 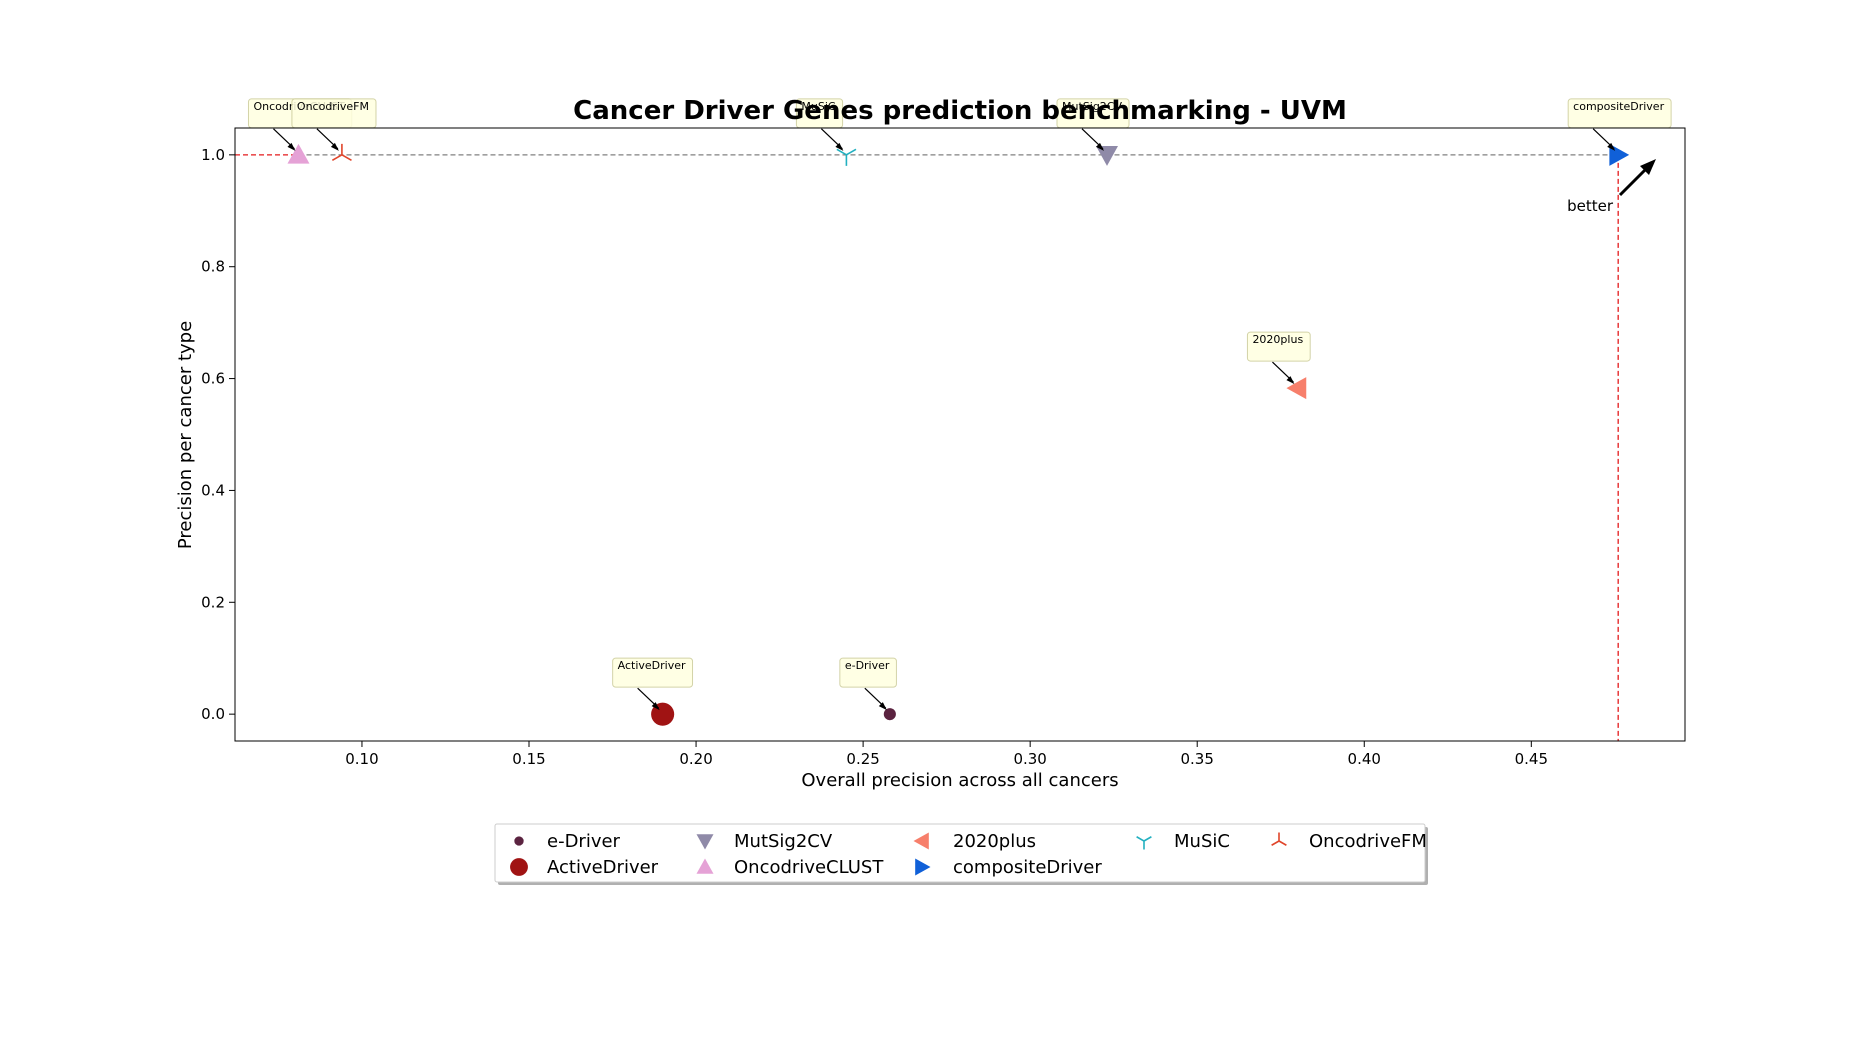 I want to click on legend-item-2020plus: 2020plus, so click(x=974, y=841).